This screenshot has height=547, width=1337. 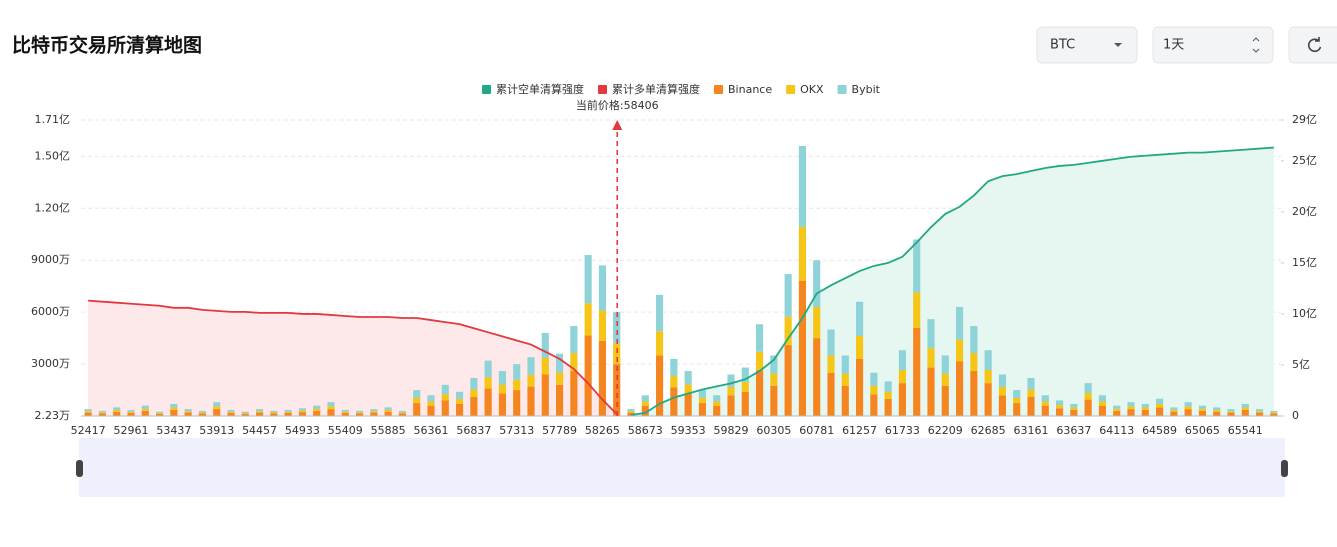 What do you see at coordinates (107, 45) in the screenshot?
I see `page-title: 比特币交易所清算地图` at bounding box center [107, 45].